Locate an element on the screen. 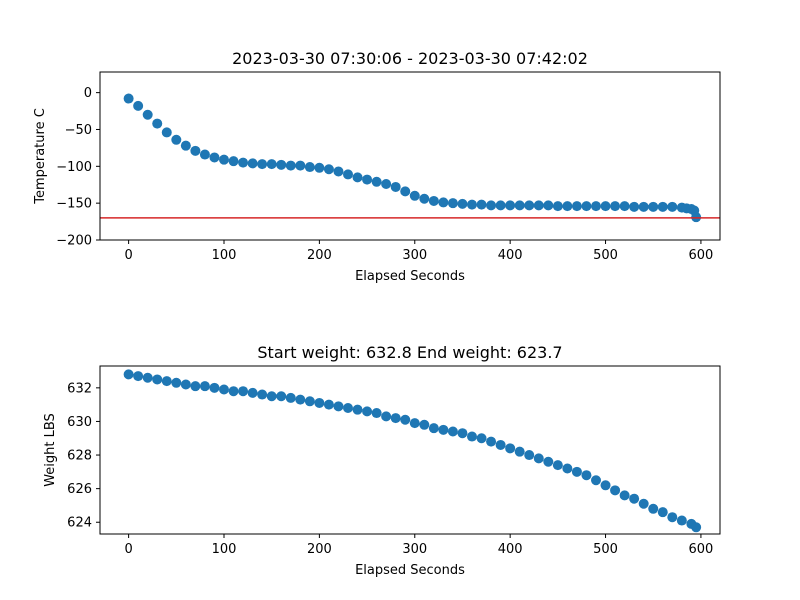 The width and height of the screenshot is (800, 600). weight-chart-title: Start weight: 632.8 End weight: 623.7 is located at coordinates (409, 352).